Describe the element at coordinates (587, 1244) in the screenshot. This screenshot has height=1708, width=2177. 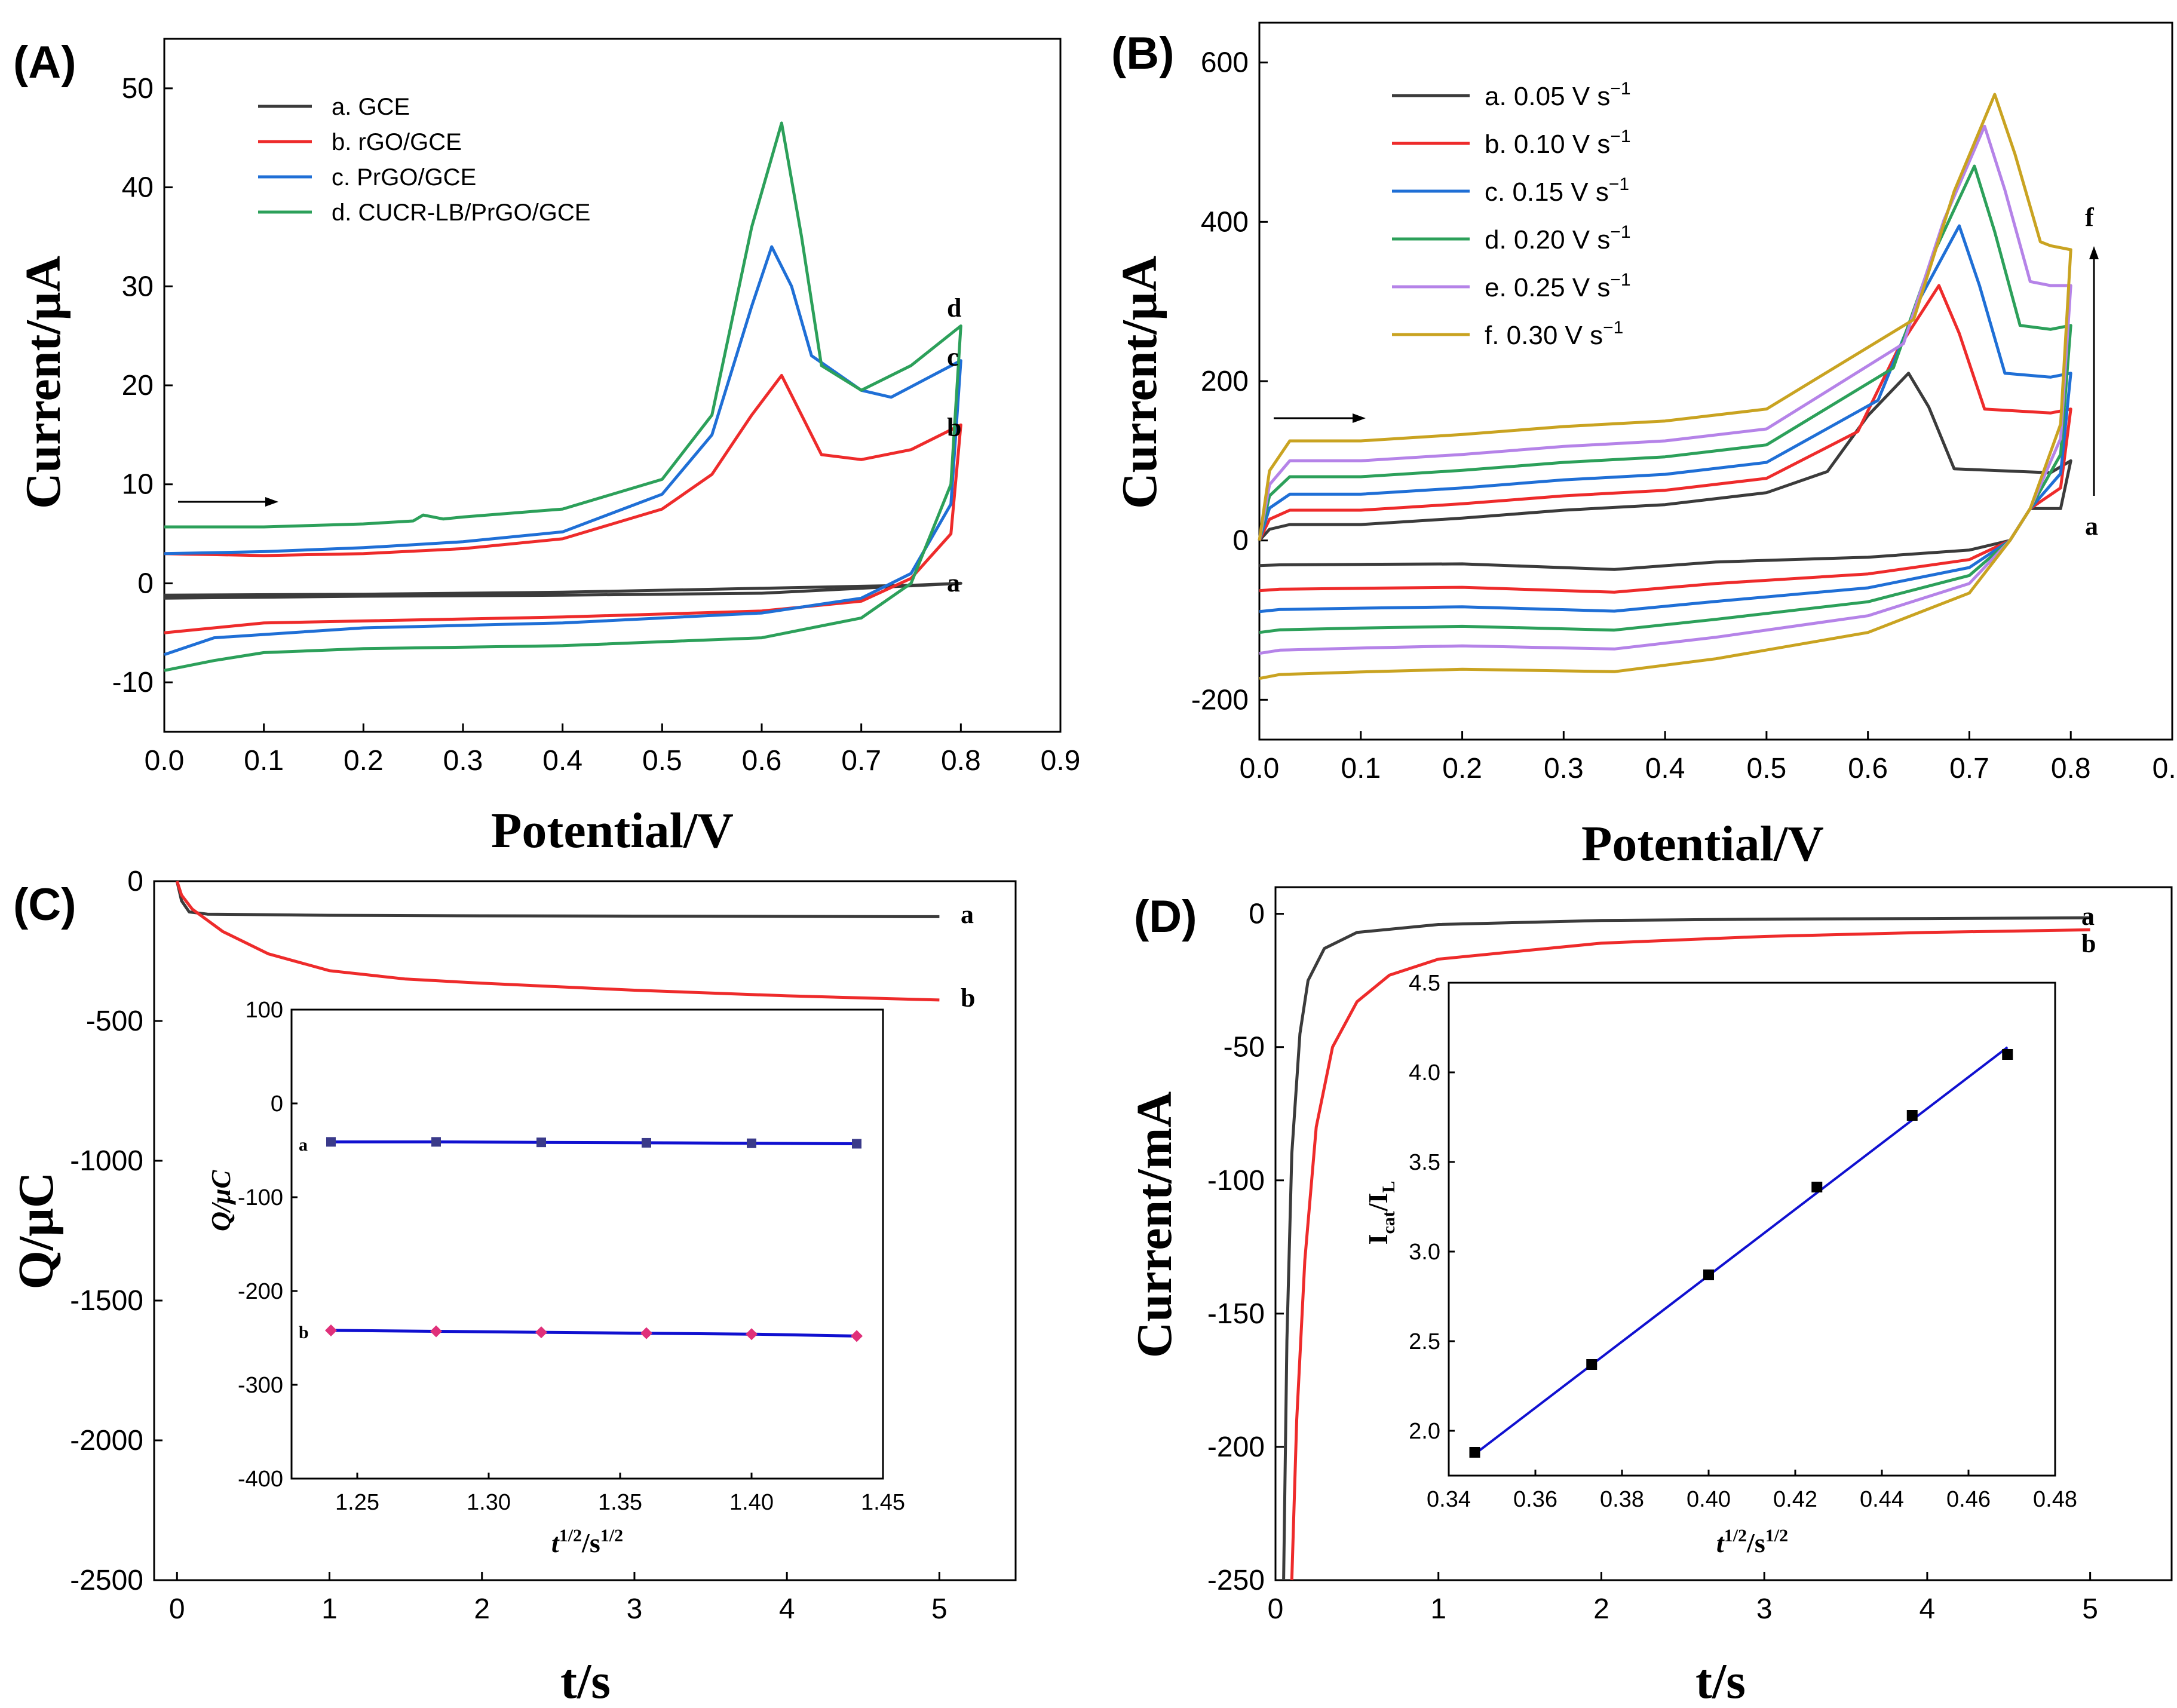
I see `panel-c-inset-frame` at that location.